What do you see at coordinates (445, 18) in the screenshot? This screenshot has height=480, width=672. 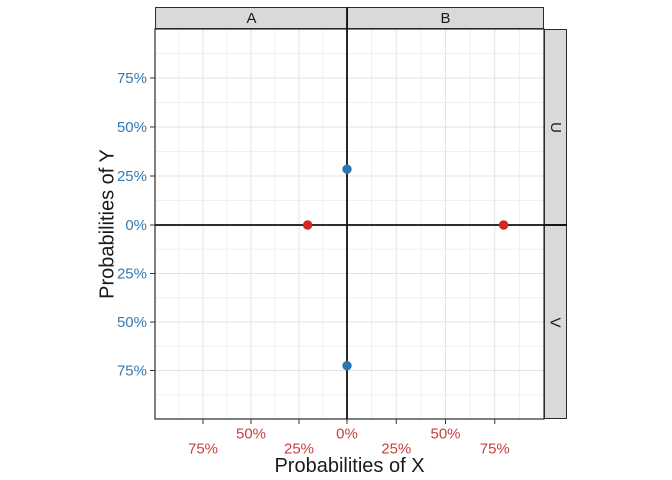 I see `facet-strip-b-label: B` at bounding box center [445, 18].